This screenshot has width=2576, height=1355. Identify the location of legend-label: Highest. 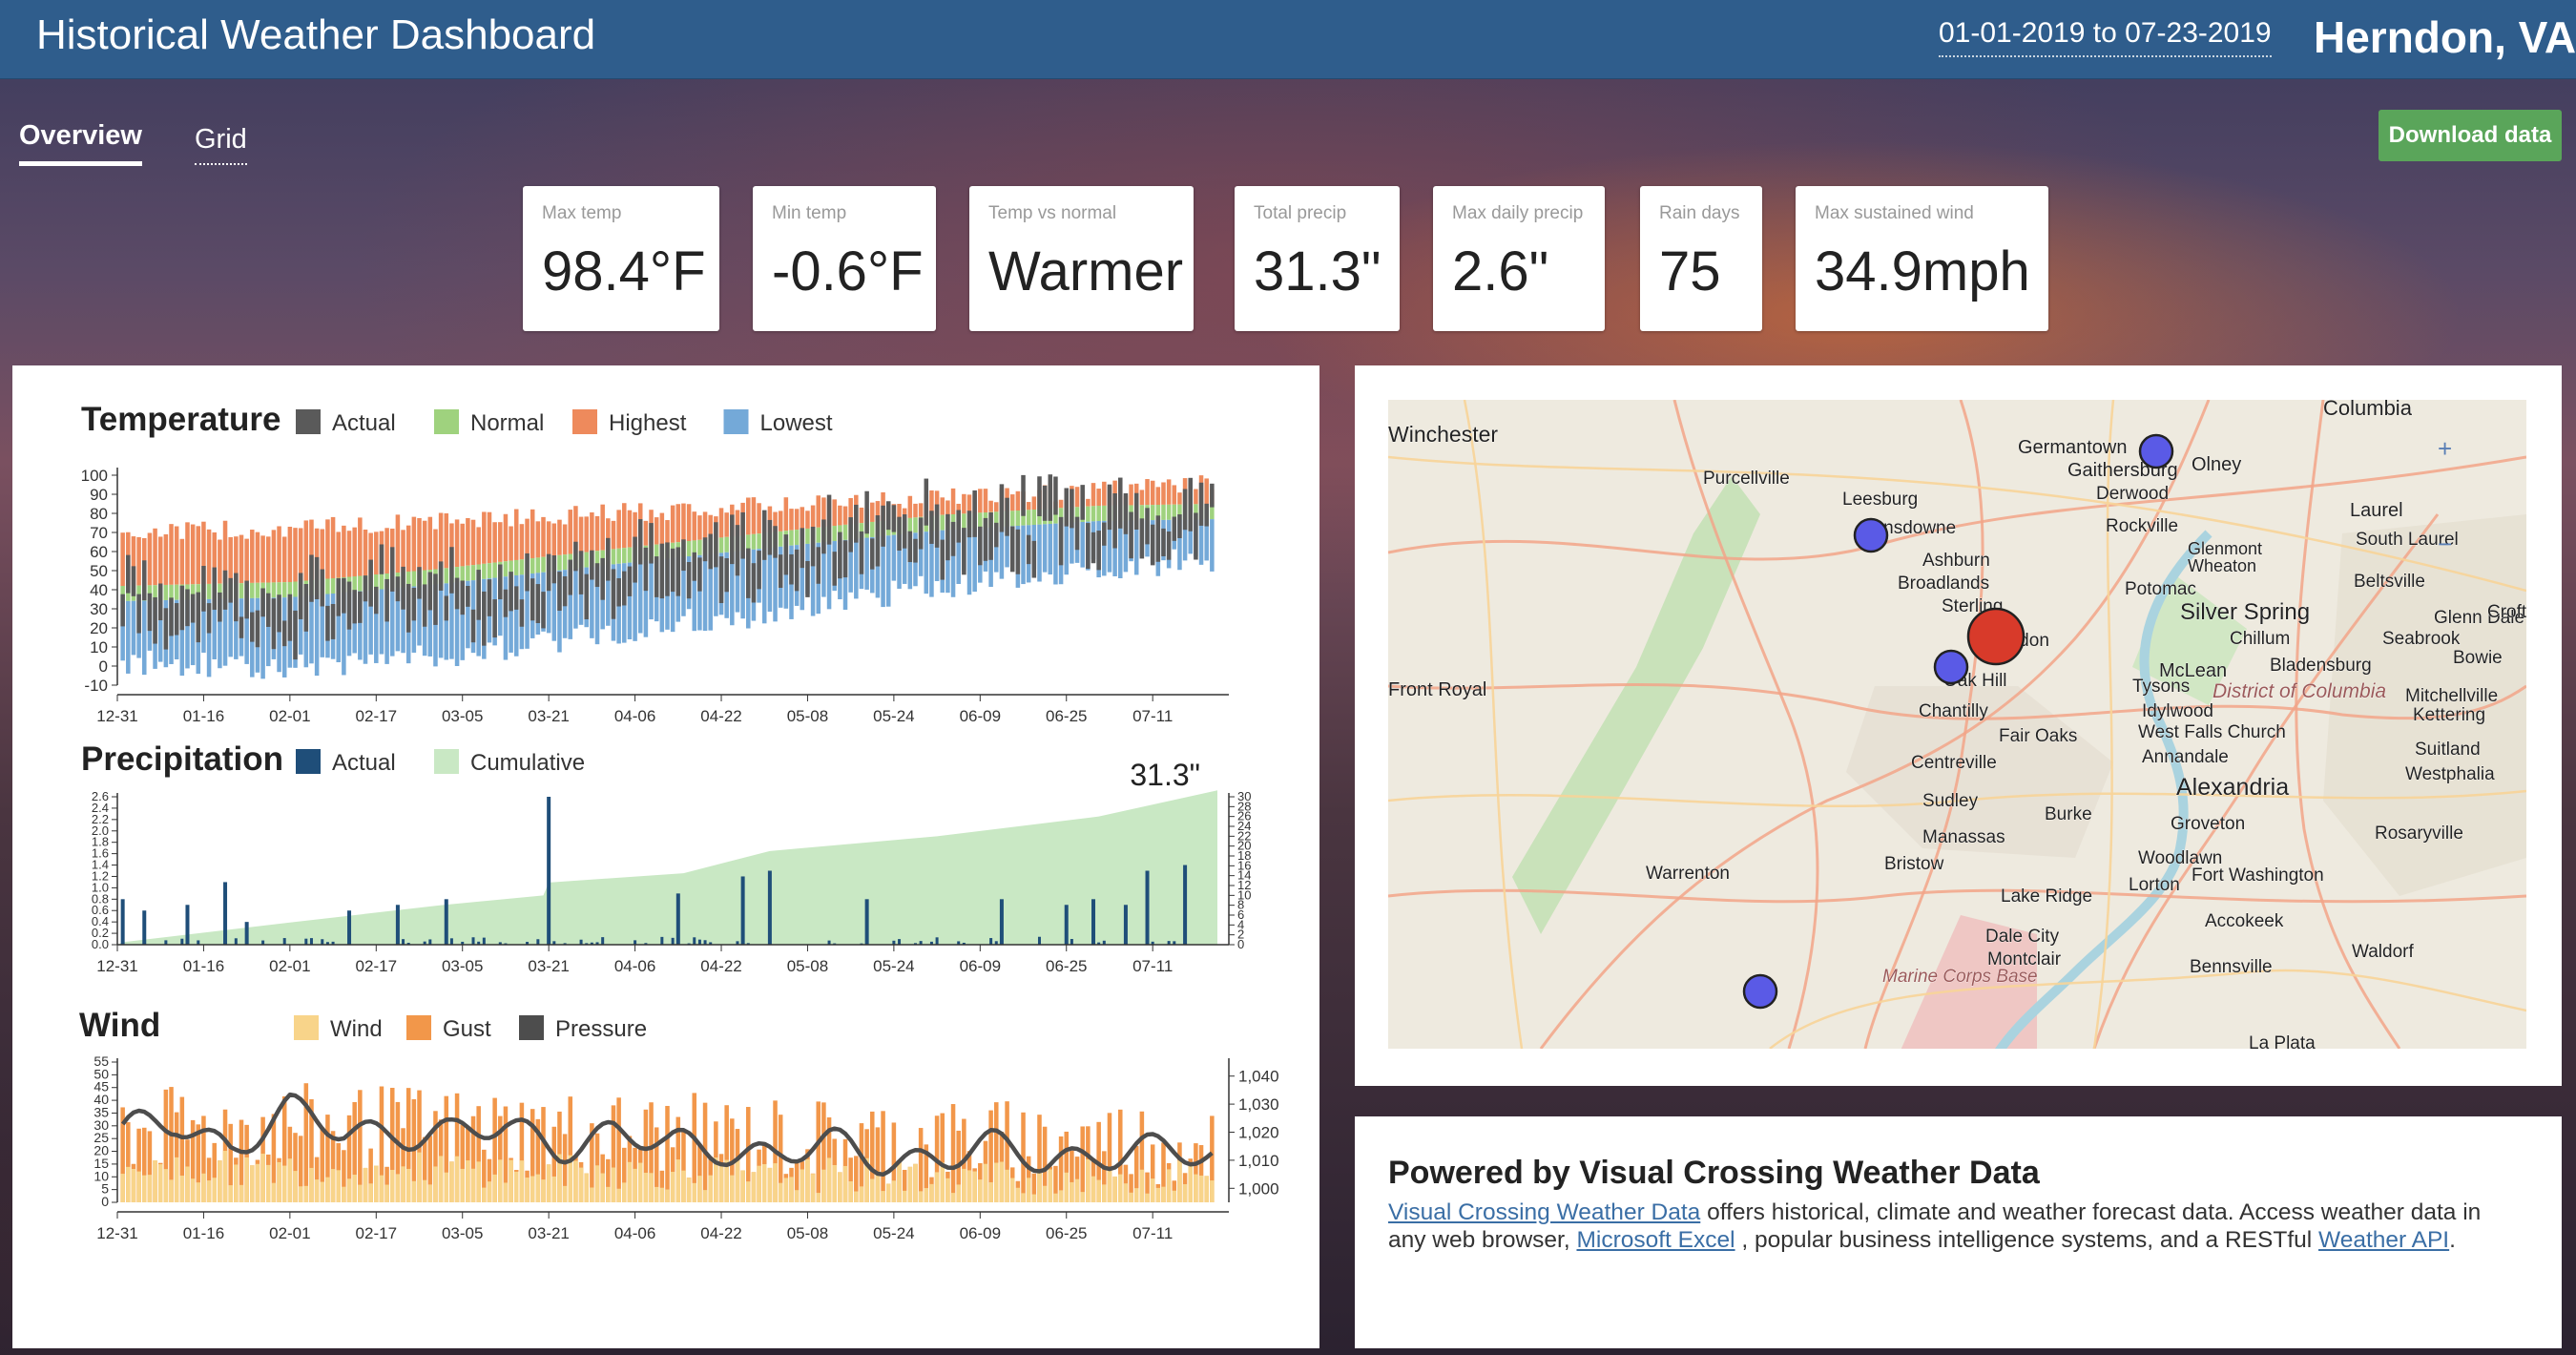
(648, 423).